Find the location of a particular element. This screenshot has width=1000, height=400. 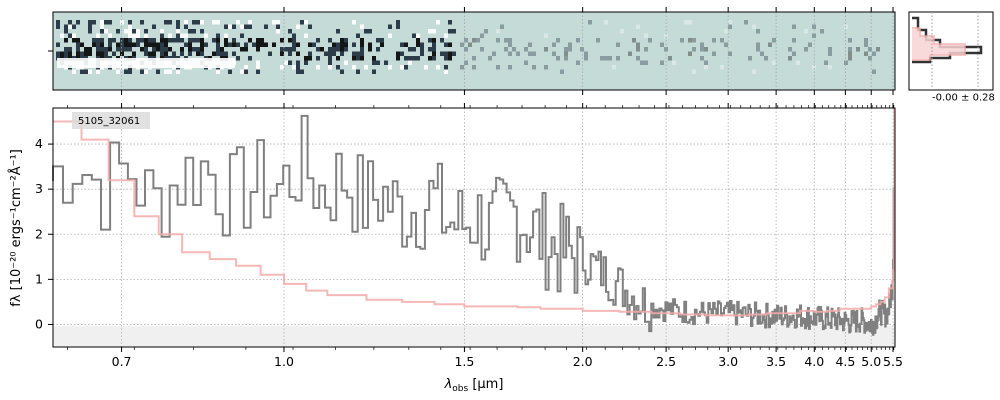

y-axis-label: fλ [10⁻²⁰ ergs⁻¹cm⁻²Å⁻¹] is located at coordinates (16, 228).